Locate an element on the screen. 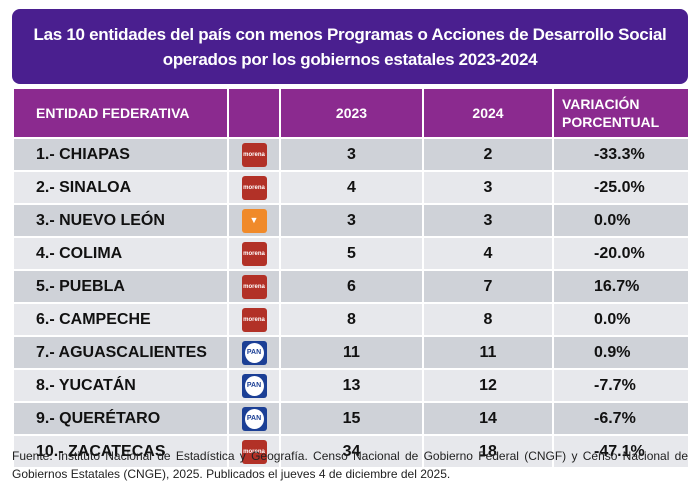 This screenshot has width=700, height=488. table-row: 9.- QUERÉTARO PAN 15 14 -6.7% is located at coordinates (351, 418).